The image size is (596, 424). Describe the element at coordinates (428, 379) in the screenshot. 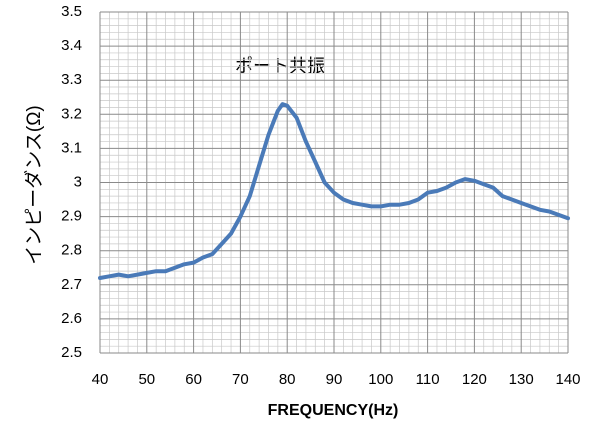

I see `x-tick-label: 110` at that location.